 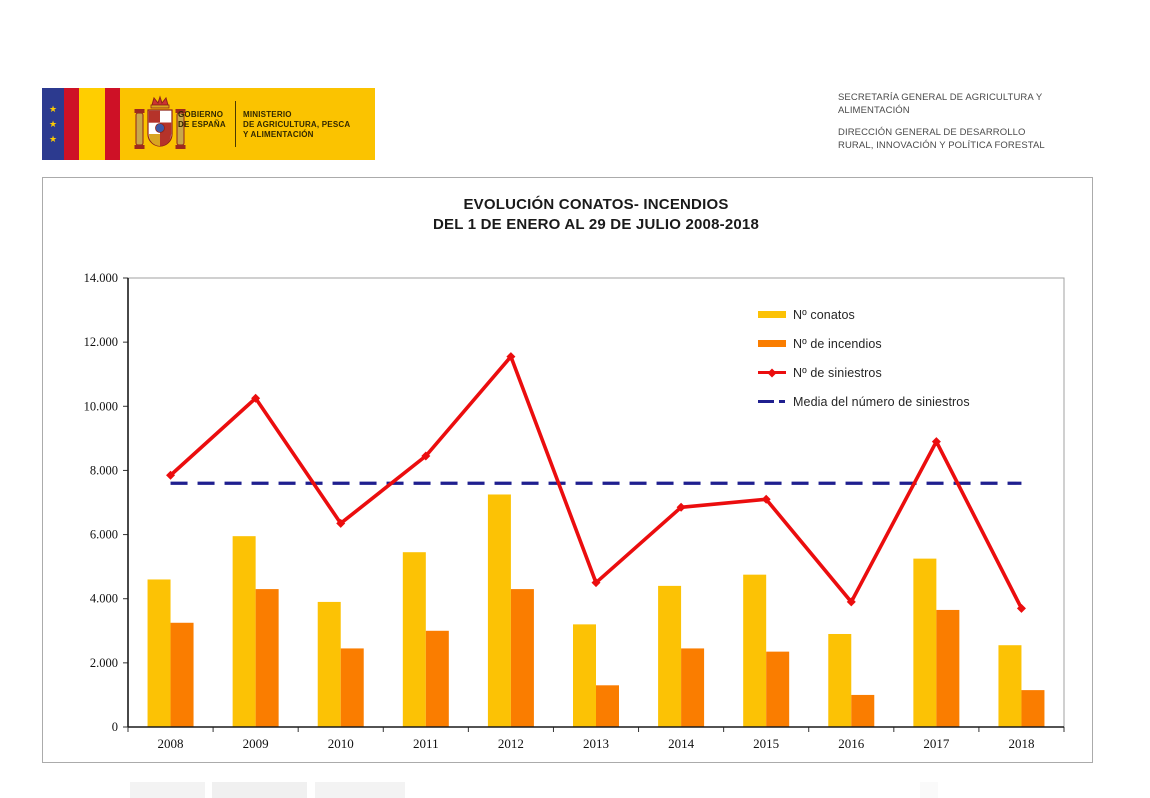 What do you see at coordinates (772, 401) in the screenshot?
I see `media-dashed-swatch` at bounding box center [772, 401].